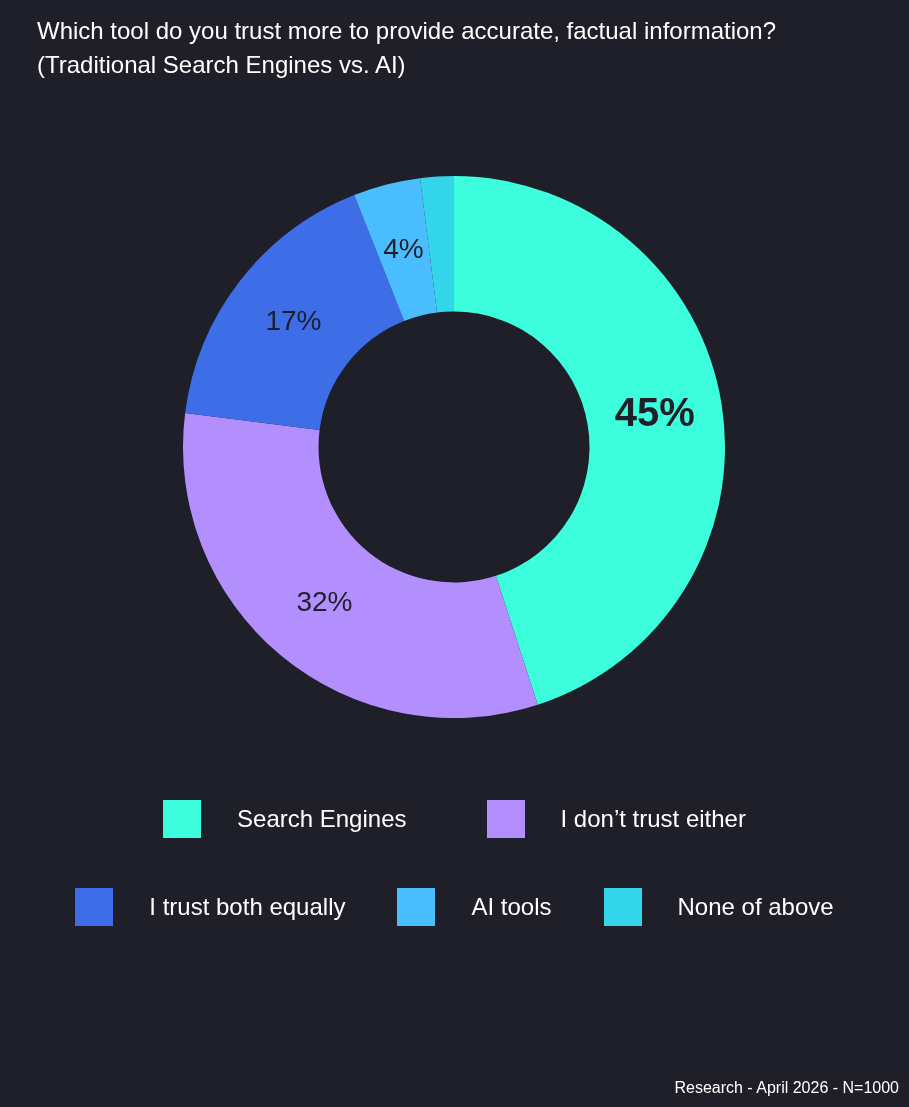 The width and height of the screenshot is (909, 1107). Describe the element at coordinates (247, 907) in the screenshot. I see `legend-label: I trust both equally` at that location.